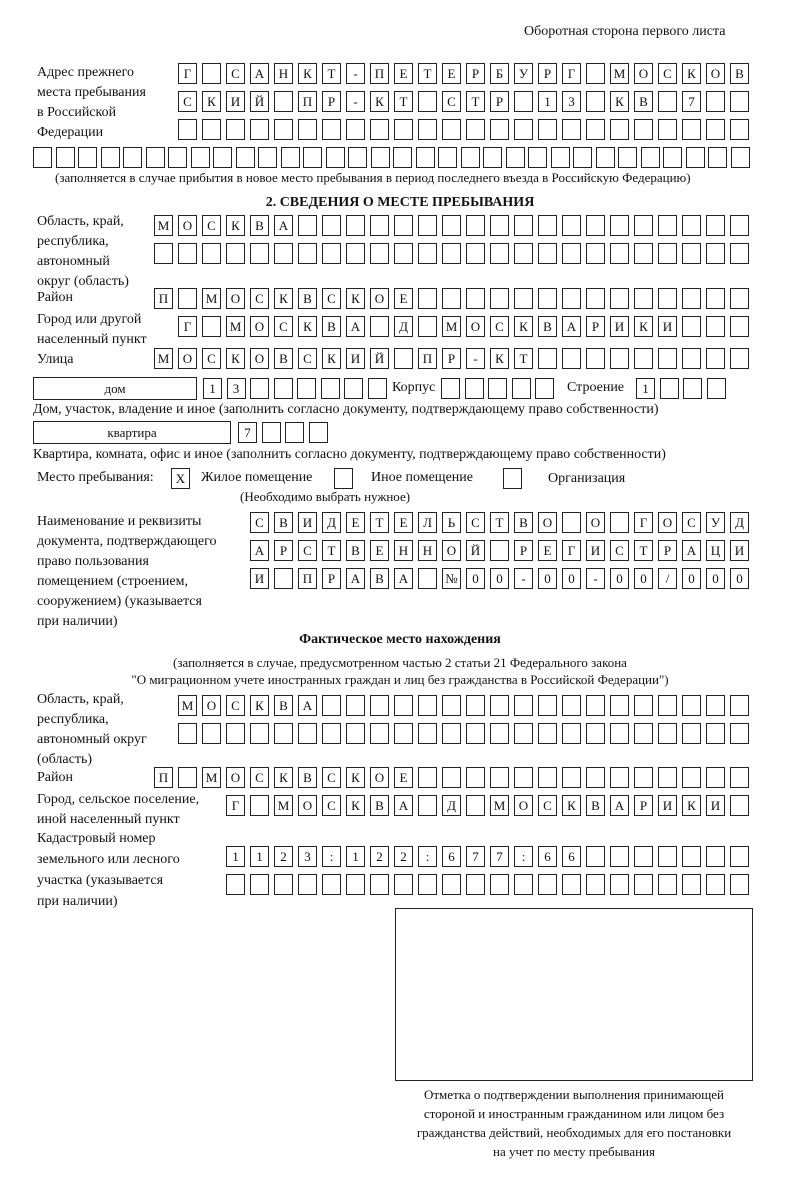 The height and width of the screenshot is (1180, 800). What do you see at coordinates (427, 522) in the screenshot?
I see `letter-cell: Л` at bounding box center [427, 522].